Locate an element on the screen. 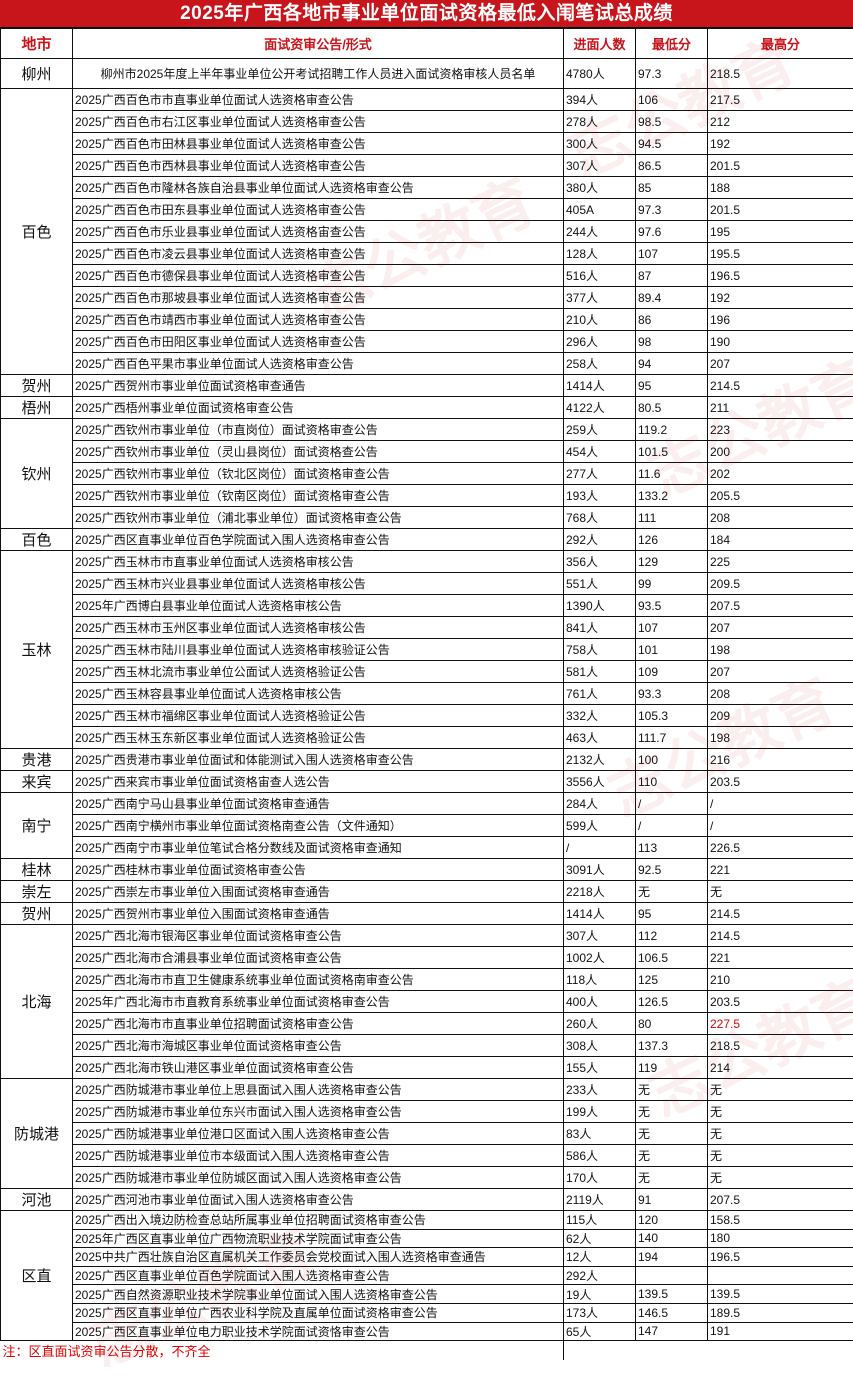  count-cell: 300人 is located at coordinates (600, 144).